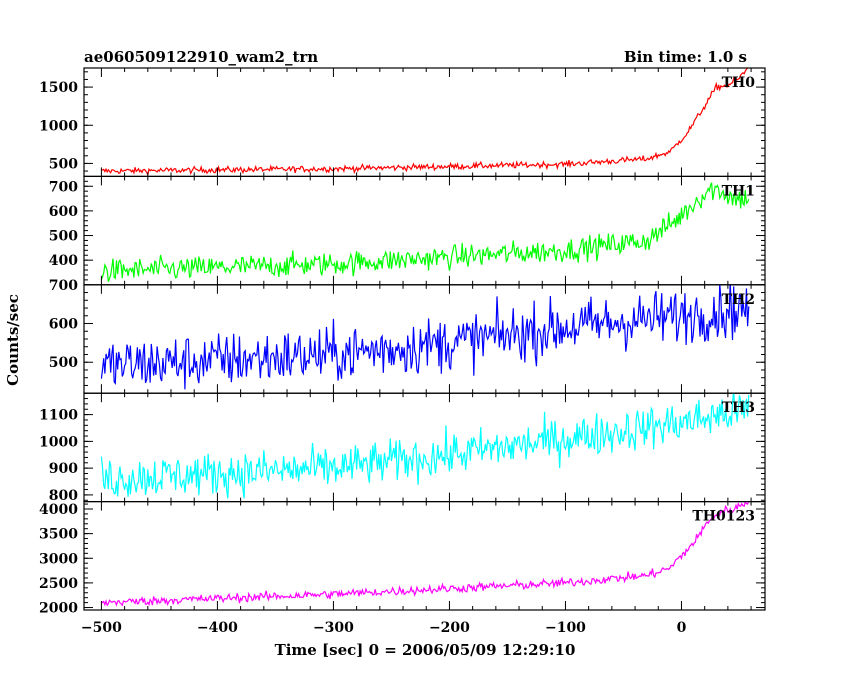 The height and width of the screenshot is (685, 850). What do you see at coordinates (565, 628) in the screenshot?
I see `x-tick-label: −100` at bounding box center [565, 628].